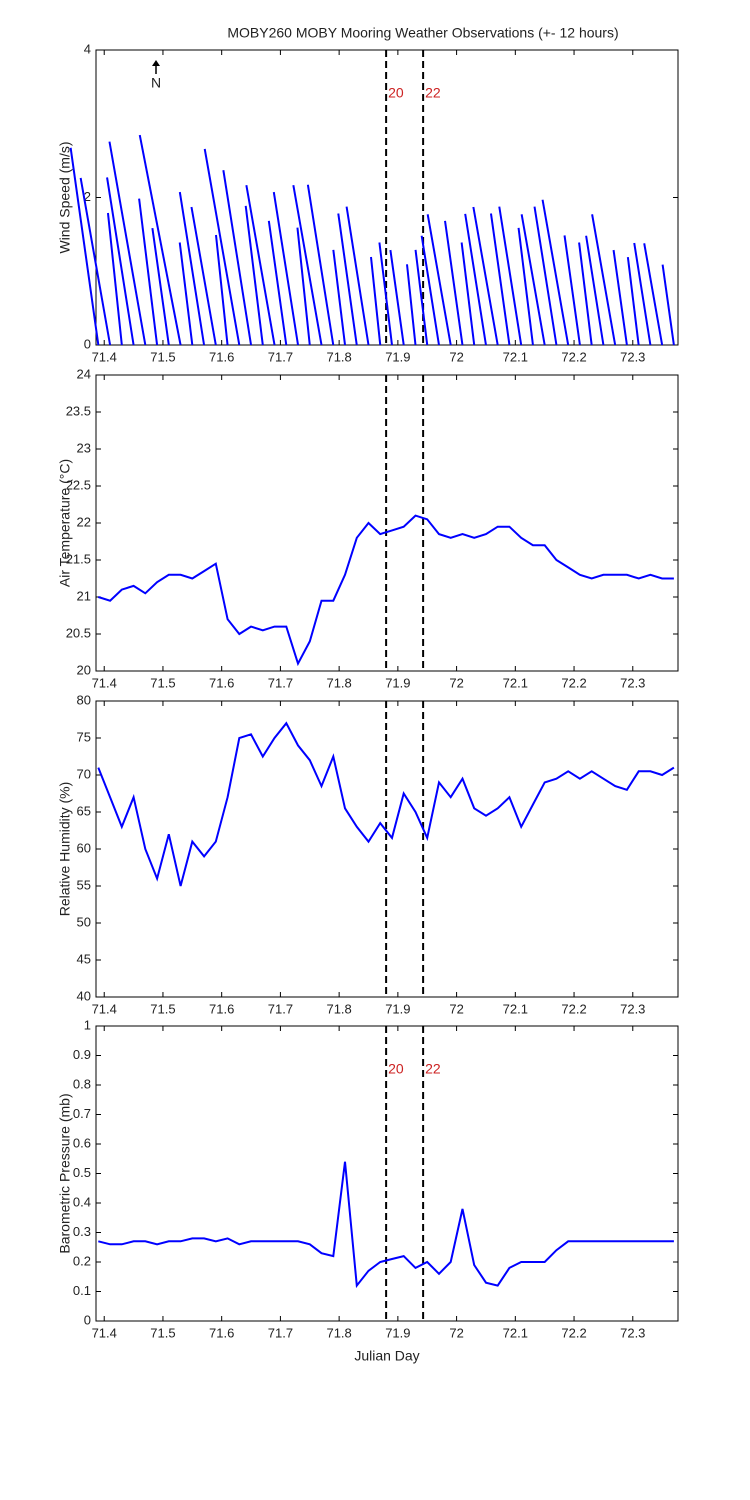 This screenshot has height=1500, width=750. I want to click on x-tick-label: 71.5, so click(162, 356).